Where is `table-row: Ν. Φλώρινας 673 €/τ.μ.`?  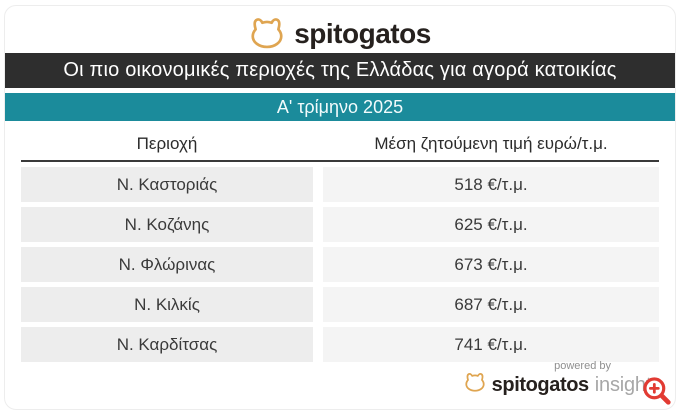 table-row: Ν. Φλώρινας 673 €/τ.μ. is located at coordinates (340, 264).